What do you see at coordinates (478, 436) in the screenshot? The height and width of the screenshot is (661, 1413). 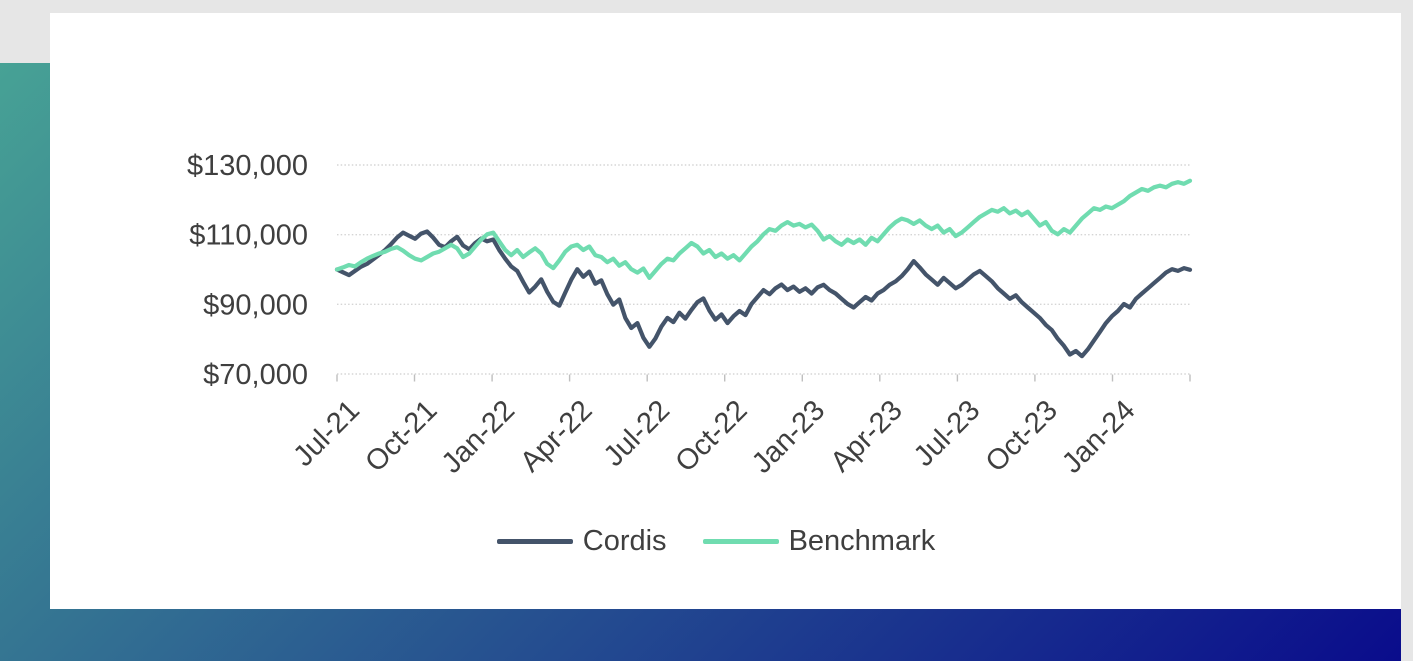 I see `x-axis-label: Jan-22` at bounding box center [478, 436].